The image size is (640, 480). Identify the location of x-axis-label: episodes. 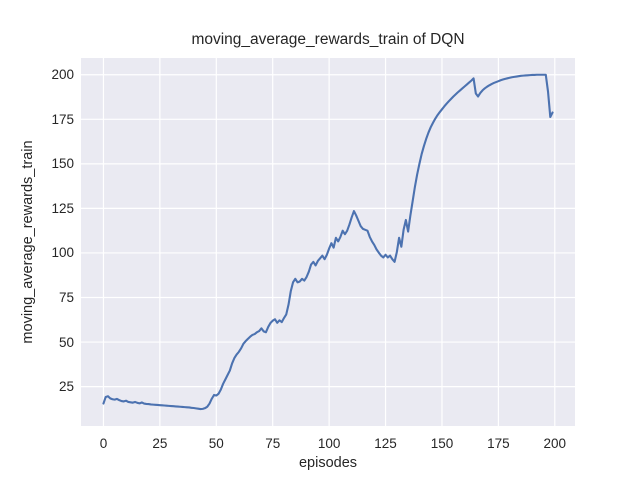
(328, 463).